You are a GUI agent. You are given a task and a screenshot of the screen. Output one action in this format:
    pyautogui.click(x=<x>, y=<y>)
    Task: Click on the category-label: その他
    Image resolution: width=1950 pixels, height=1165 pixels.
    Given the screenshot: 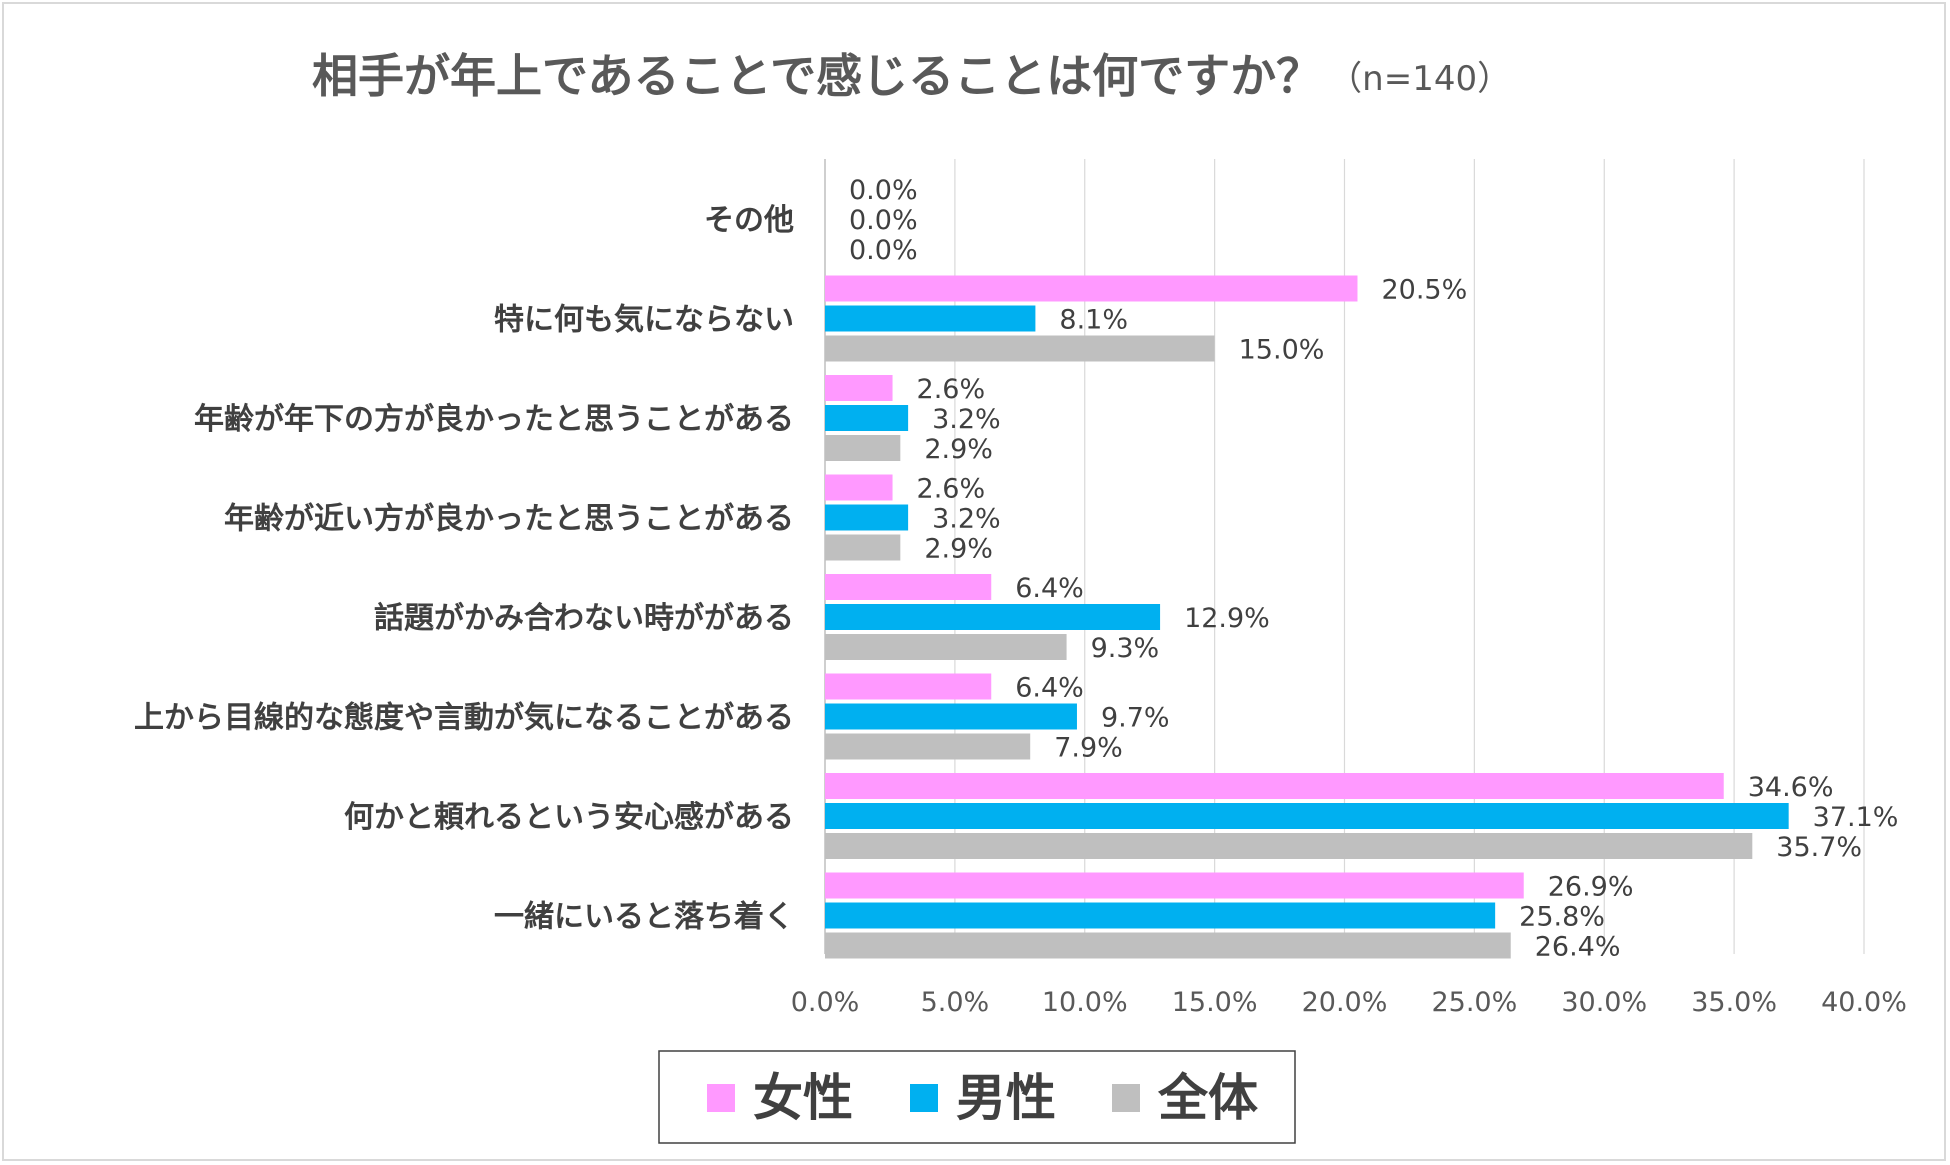 What is the action you would take?
    pyautogui.click(x=749, y=220)
    